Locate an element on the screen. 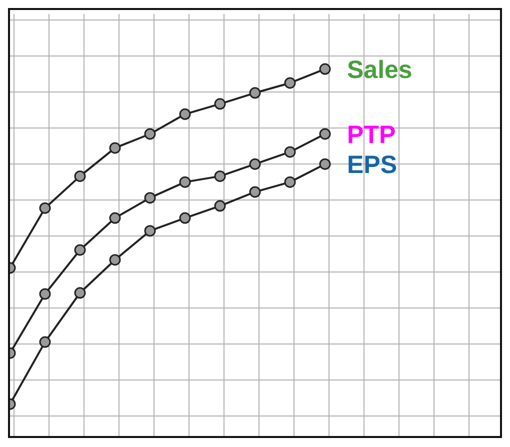  series-label: Sales is located at coordinates (379, 70).